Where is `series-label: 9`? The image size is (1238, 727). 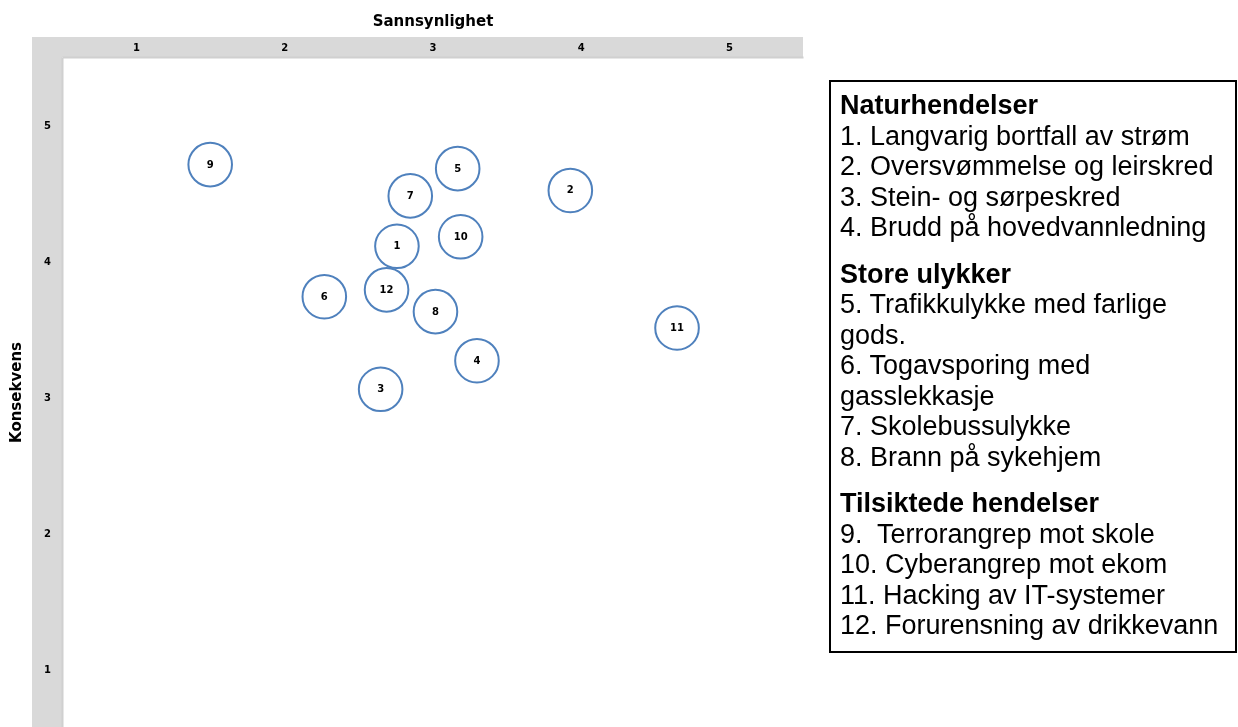
series-label: 9 is located at coordinates (210, 164).